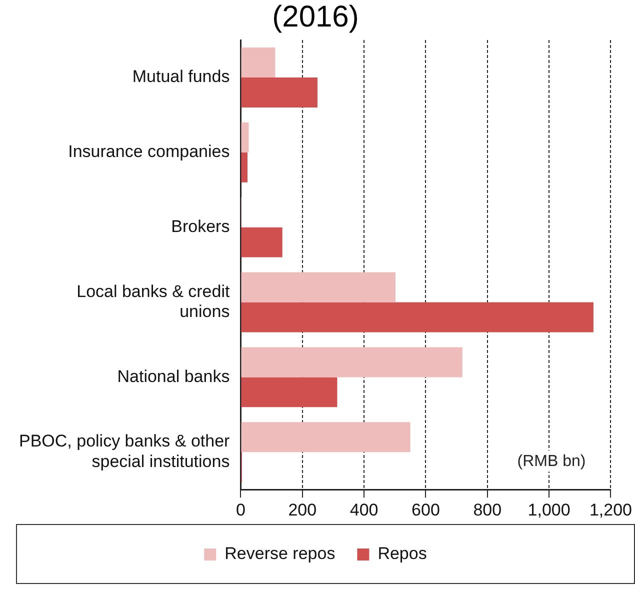 The width and height of the screenshot is (635, 593). What do you see at coordinates (610, 510) in the screenshot?
I see `x-tick-label: 1,200` at bounding box center [610, 510].